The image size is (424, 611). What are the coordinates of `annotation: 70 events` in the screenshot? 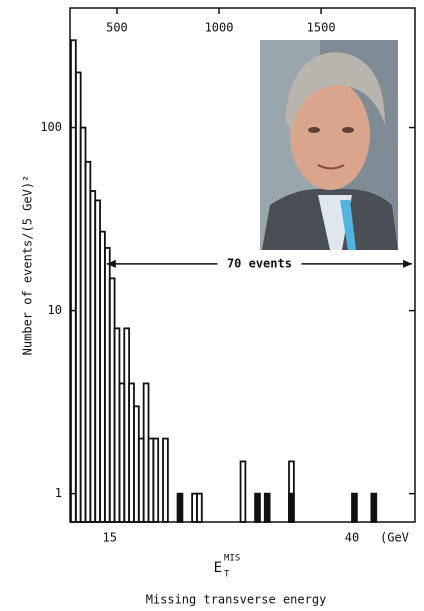 It's located at (259, 263).